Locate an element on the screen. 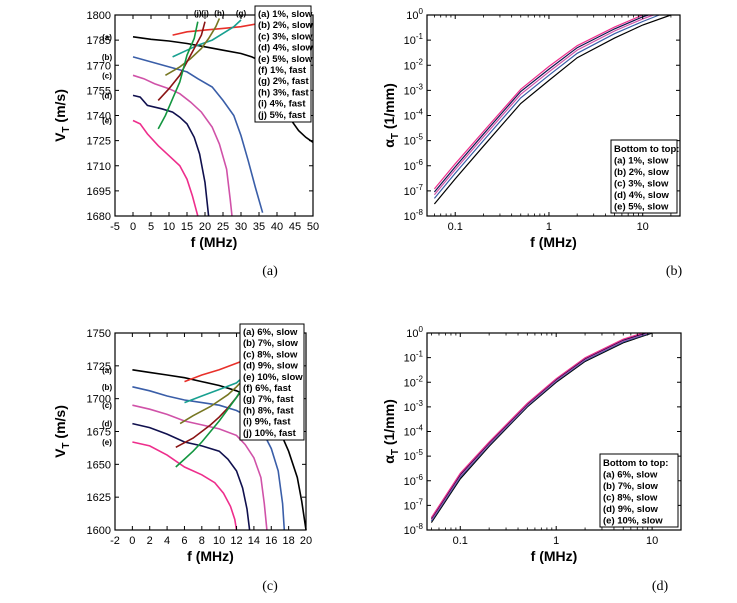 The height and width of the screenshot is (603, 737). y-tick-label: 1625 is located at coordinates (99, 498).